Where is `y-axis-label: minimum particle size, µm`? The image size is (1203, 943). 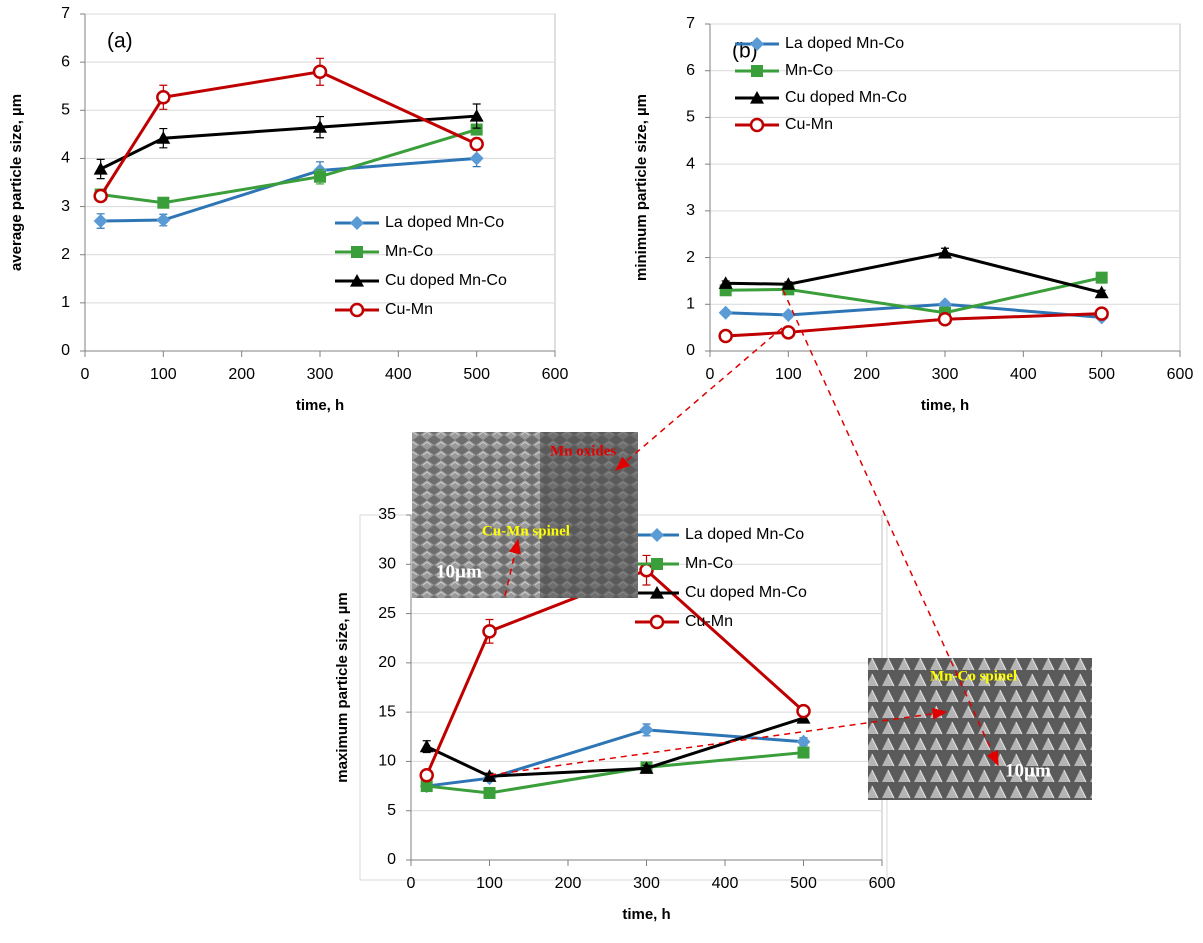 y-axis-label: minimum particle size, µm is located at coordinates (641, 187).